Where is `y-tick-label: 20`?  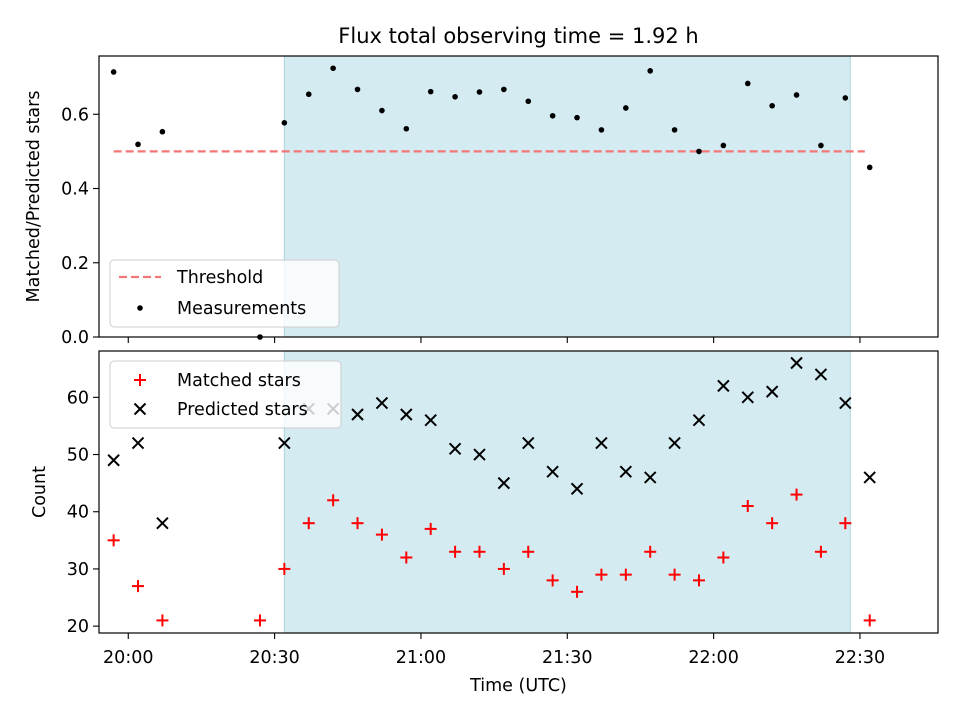
y-tick-label: 20 is located at coordinates (78, 627).